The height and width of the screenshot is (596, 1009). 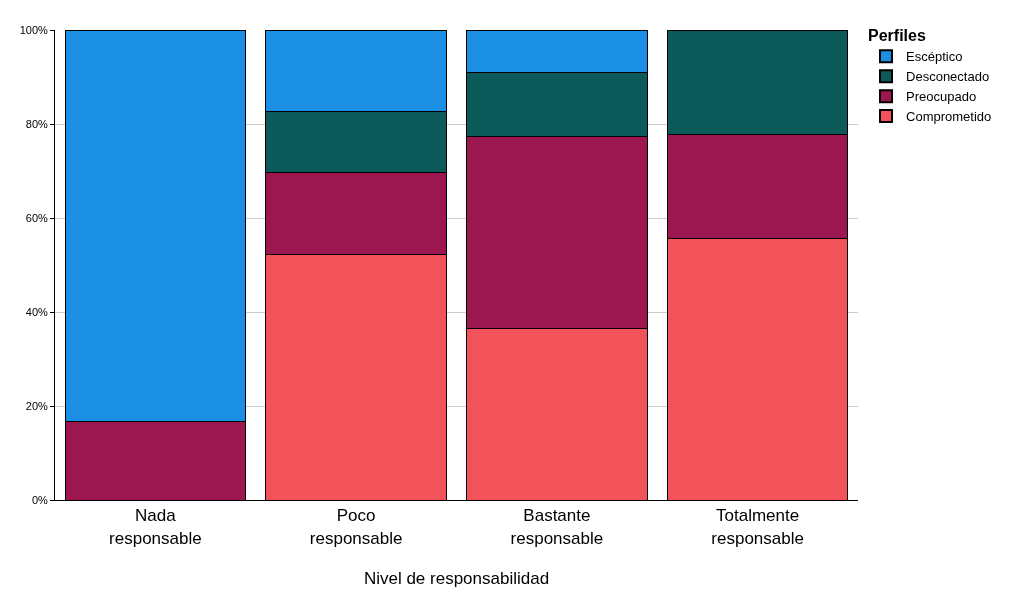 What do you see at coordinates (36, 123) in the screenshot?
I see `y-tick-label: 80%` at bounding box center [36, 123].